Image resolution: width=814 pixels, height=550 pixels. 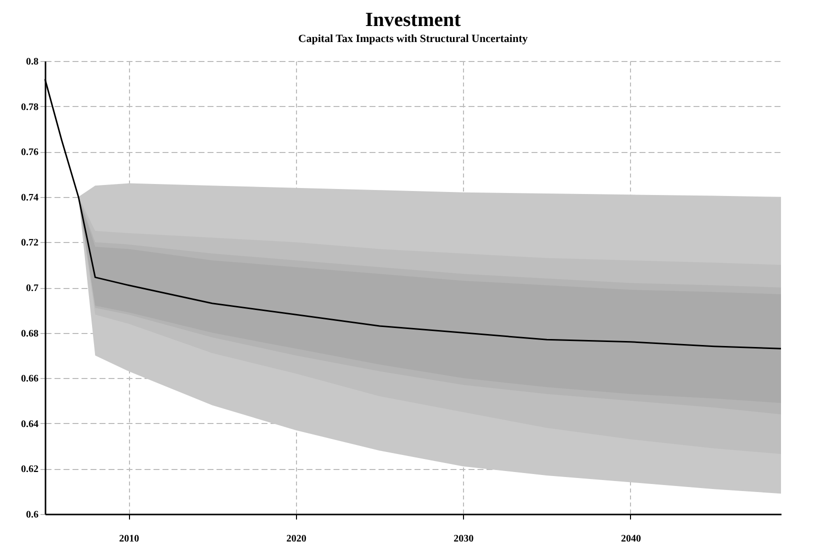 I want to click on y-tick-label: 0.7, so click(x=32, y=288).